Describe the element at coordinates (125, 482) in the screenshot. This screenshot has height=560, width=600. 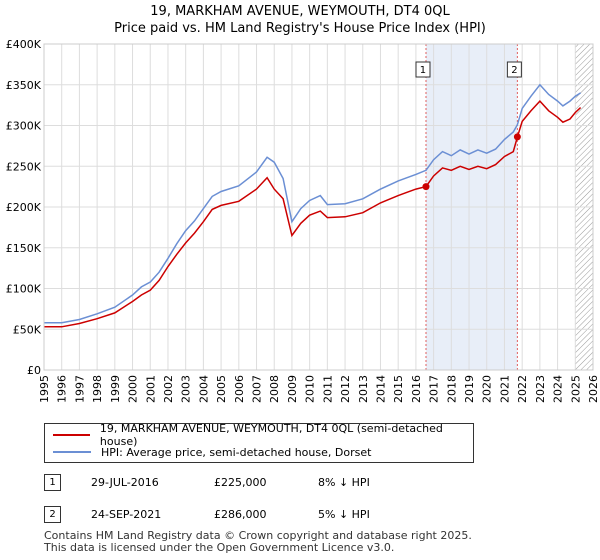
I see `transaction-date: 29-JUL-2016` at that location.